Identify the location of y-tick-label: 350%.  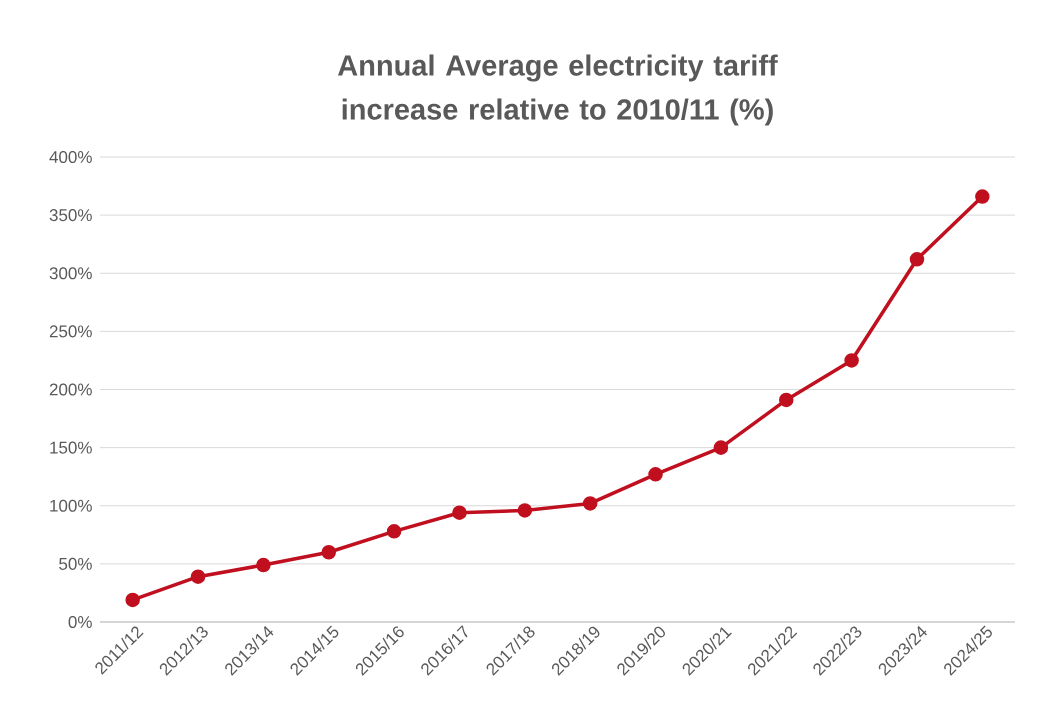
(70, 215).